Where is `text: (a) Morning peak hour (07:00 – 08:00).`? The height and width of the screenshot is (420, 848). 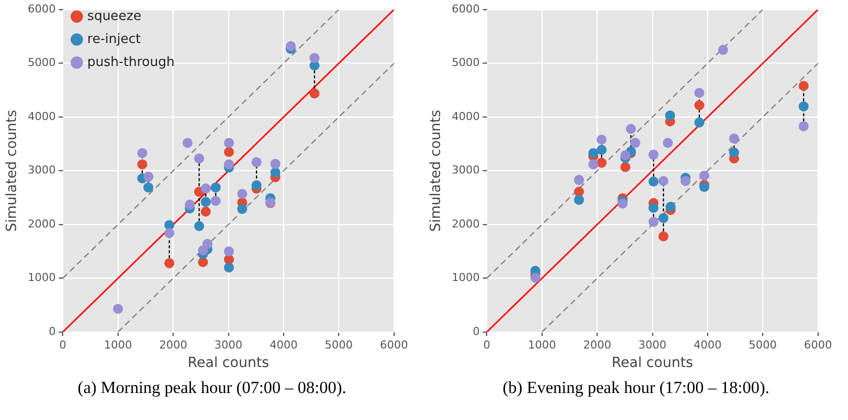 text: (a) Morning peak hour (07:00 – 08:00). is located at coordinates (212, 388).